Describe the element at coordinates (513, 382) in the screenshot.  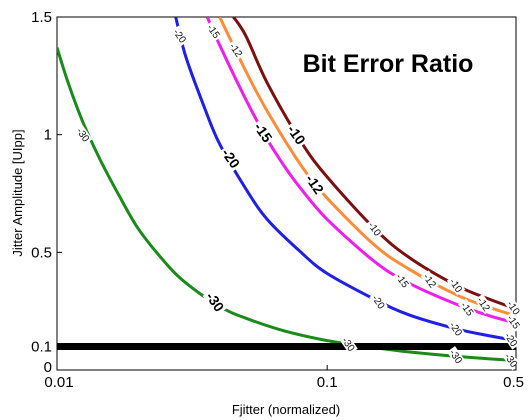
I see `x-tick-label: 0.5` at that location.